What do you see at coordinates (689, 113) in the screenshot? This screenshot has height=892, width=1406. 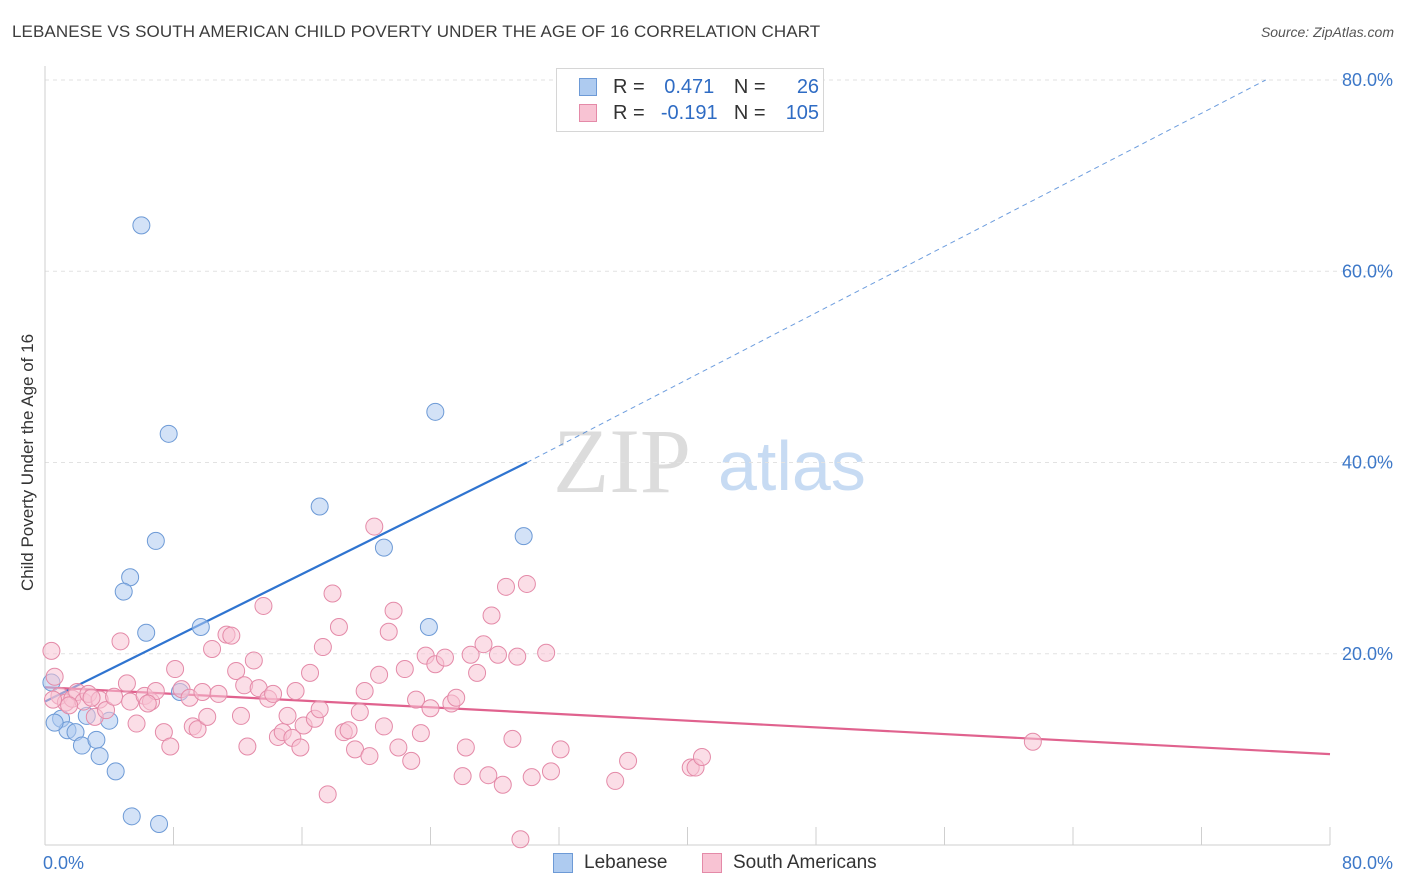 I see `r-value: -0.191` at bounding box center [689, 113].